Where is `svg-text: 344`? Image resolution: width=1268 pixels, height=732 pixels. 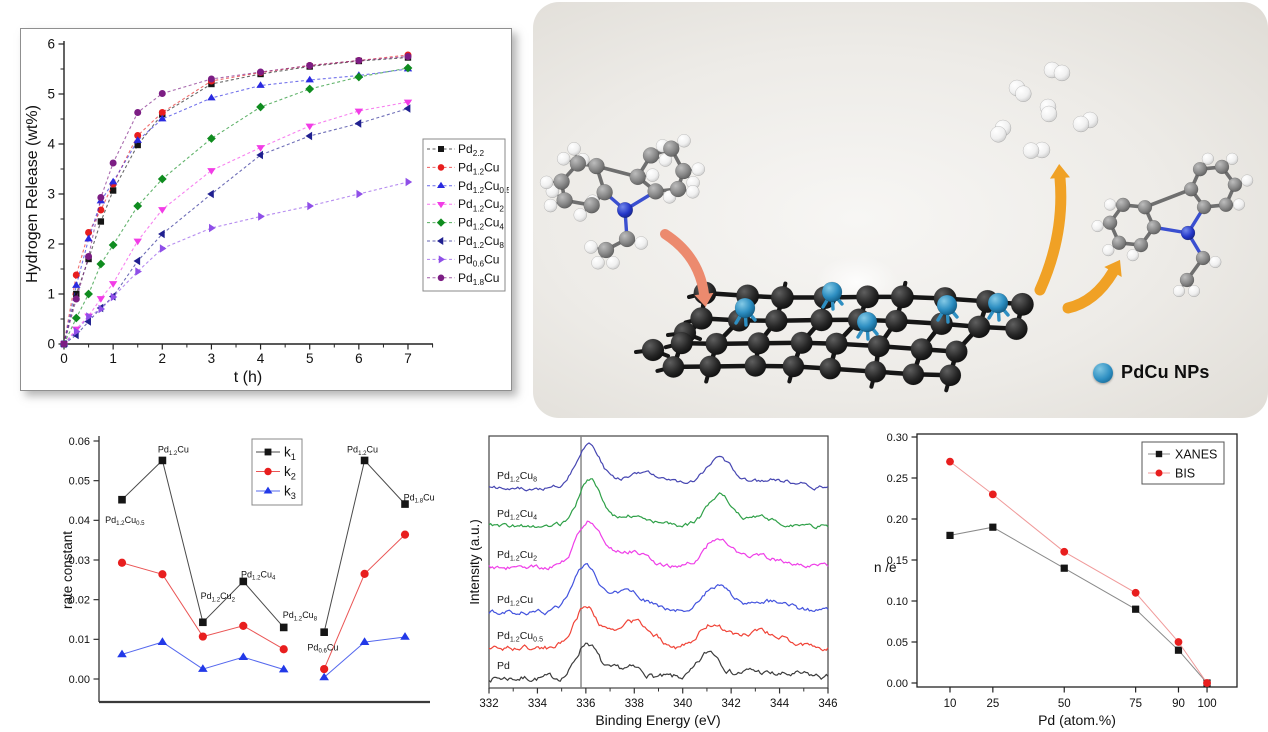
svg-text: 344 is located at coordinates (780, 704).